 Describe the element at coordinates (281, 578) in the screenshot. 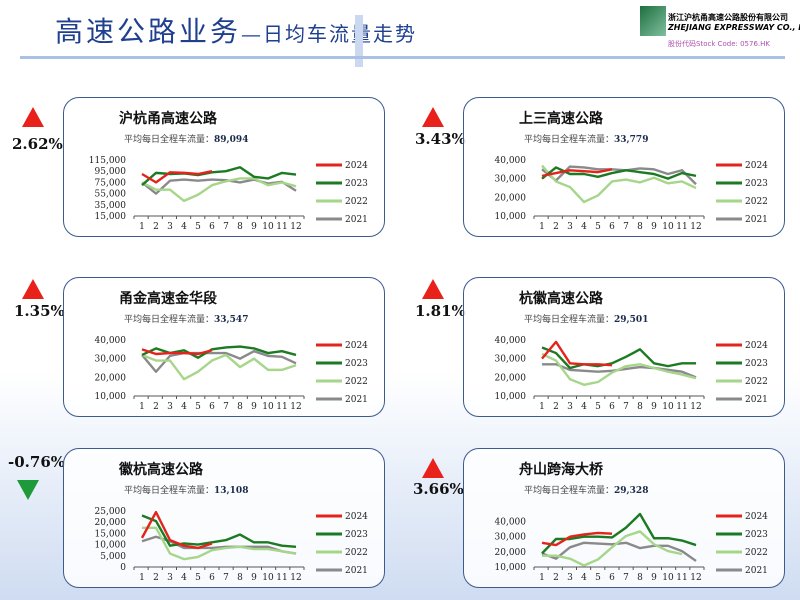

I see `x-tick-label: 11` at that location.